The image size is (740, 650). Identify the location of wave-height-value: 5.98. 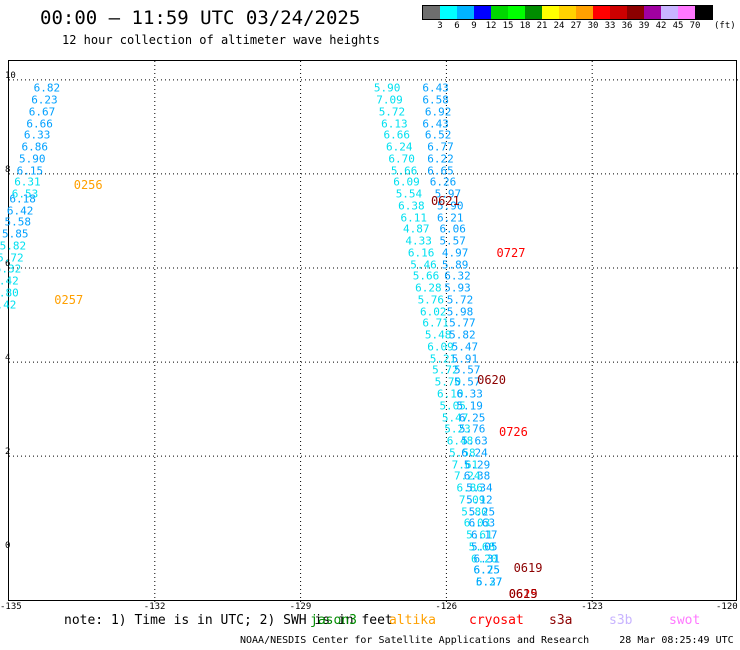
(460, 312).